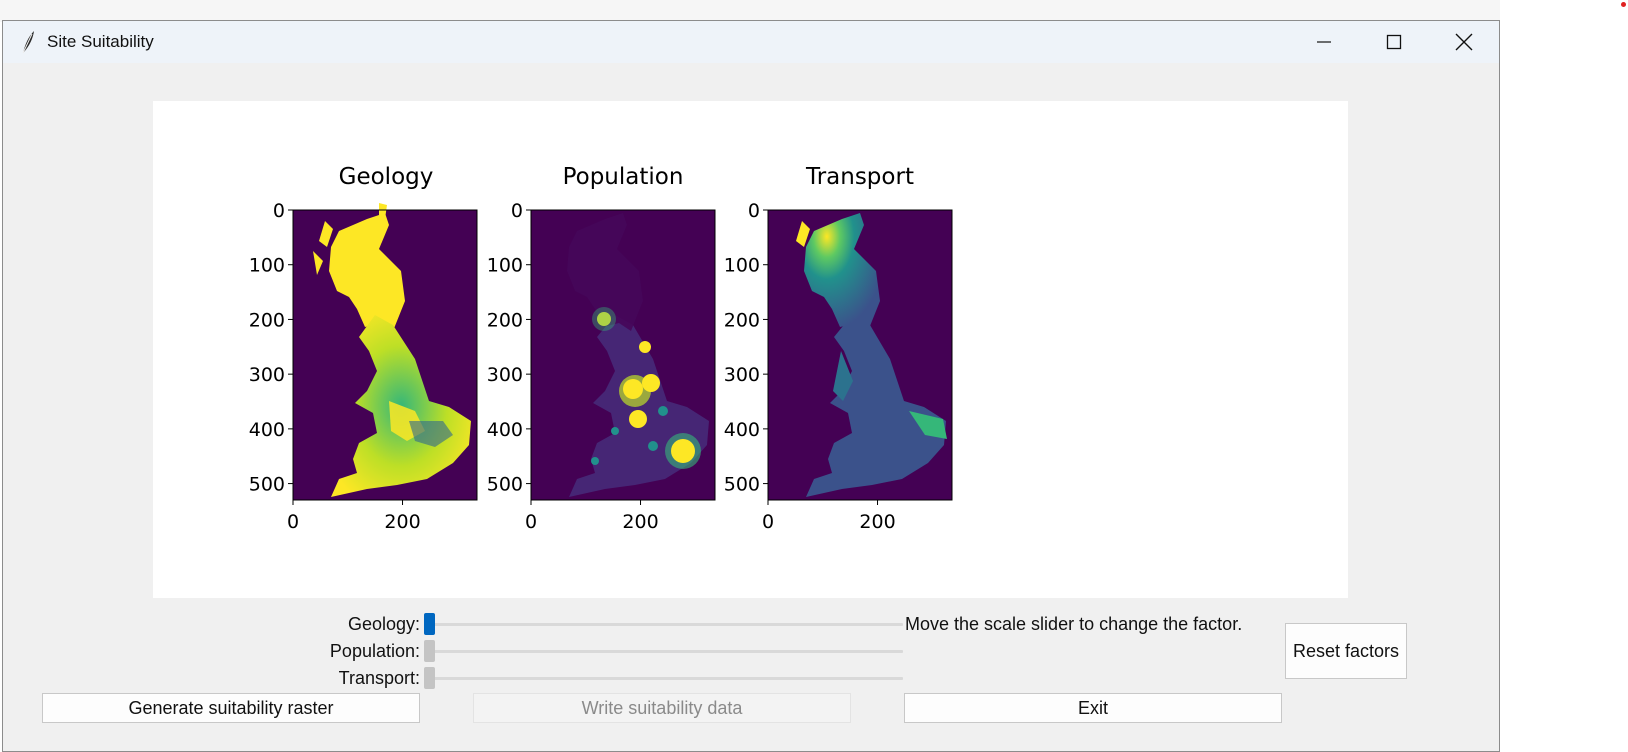 The width and height of the screenshot is (1628, 752). I want to click on window-controls, so click(1394, 42).